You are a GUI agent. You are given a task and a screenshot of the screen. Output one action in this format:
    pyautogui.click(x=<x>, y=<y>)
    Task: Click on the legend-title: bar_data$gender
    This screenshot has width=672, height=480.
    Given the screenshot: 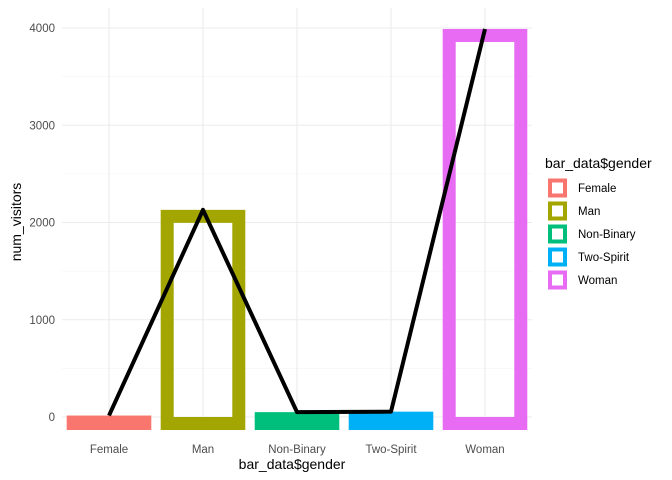 What is the action you would take?
    pyautogui.click(x=598, y=163)
    